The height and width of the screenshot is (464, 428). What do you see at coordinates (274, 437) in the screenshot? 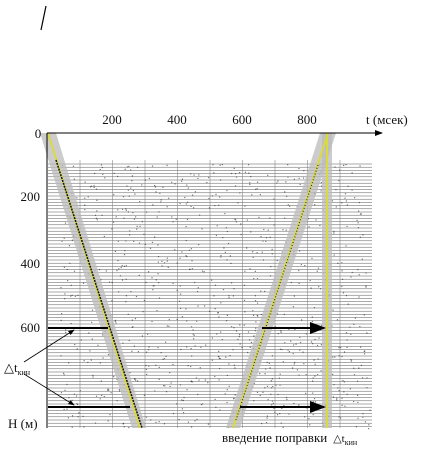
I see `correction-text: введение поправки` at bounding box center [274, 437].